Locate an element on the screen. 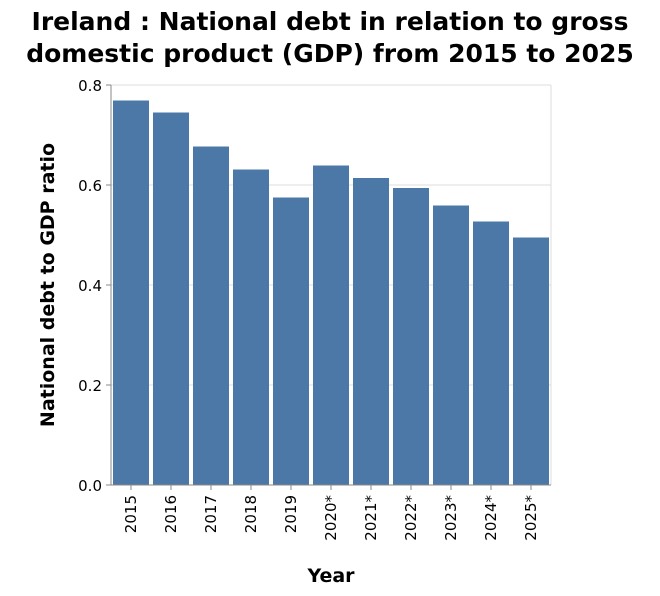 The image size is (660, 596). y-tick-label: 0.2 is located at coordinates (90, 386).